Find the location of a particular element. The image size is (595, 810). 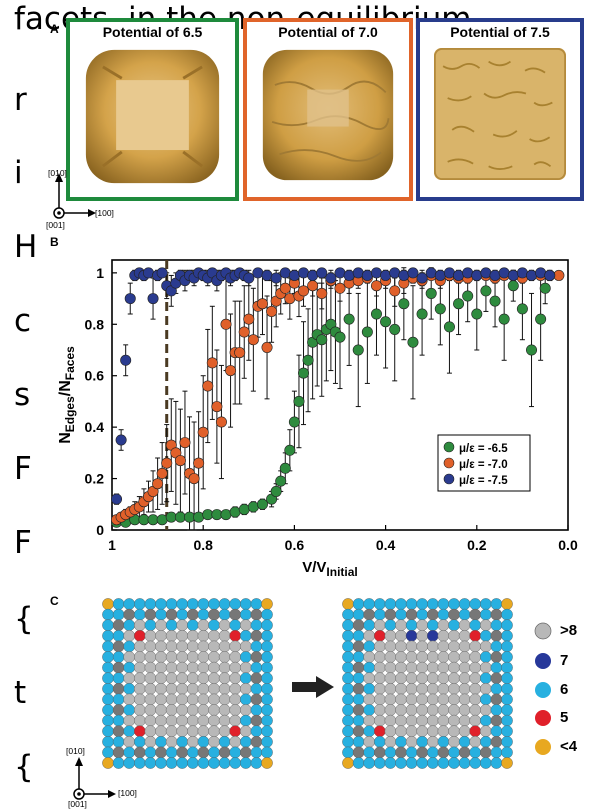

legend-label: μ/ε = -6.5 is located at coordinates (483, 449).